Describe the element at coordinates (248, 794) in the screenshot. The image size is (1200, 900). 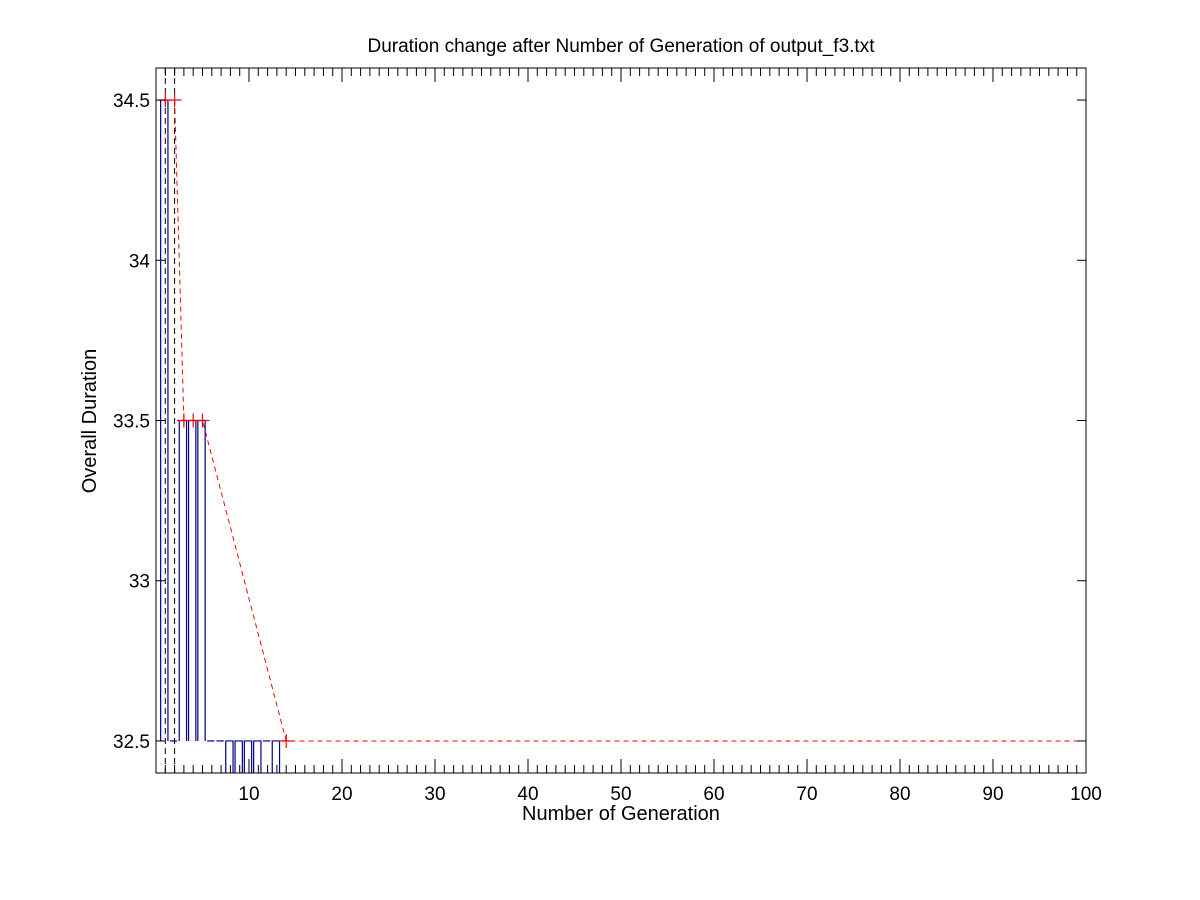
I see `x-tick-label: 10` at that location.